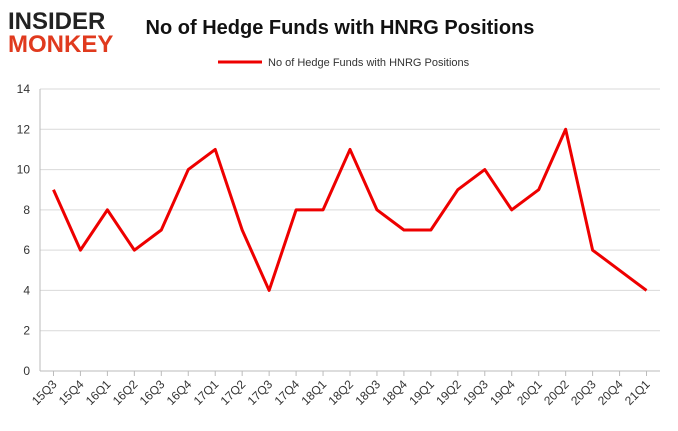 This screenshot has height=431, width=678. I want to click on y-tick-label: 2, so click(26, 331).